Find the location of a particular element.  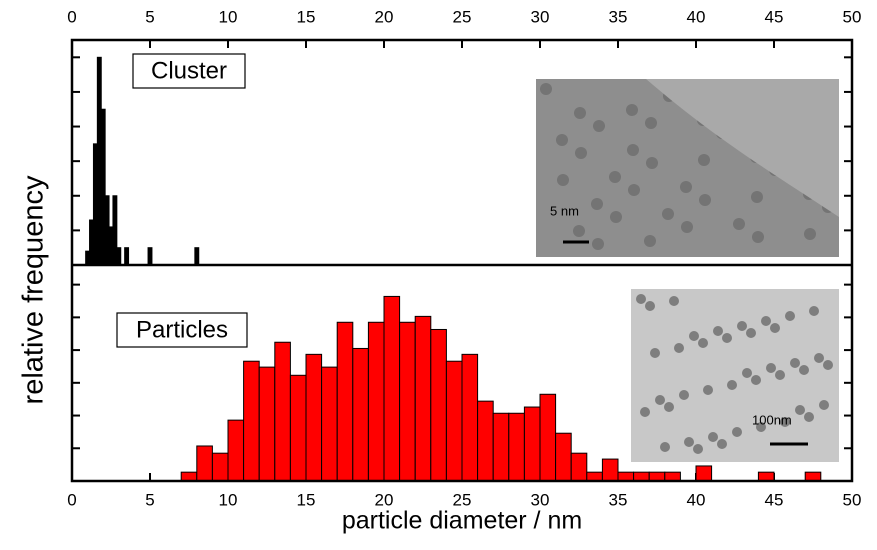

x-tick-label: 0 is located at coordinates (71, 499).